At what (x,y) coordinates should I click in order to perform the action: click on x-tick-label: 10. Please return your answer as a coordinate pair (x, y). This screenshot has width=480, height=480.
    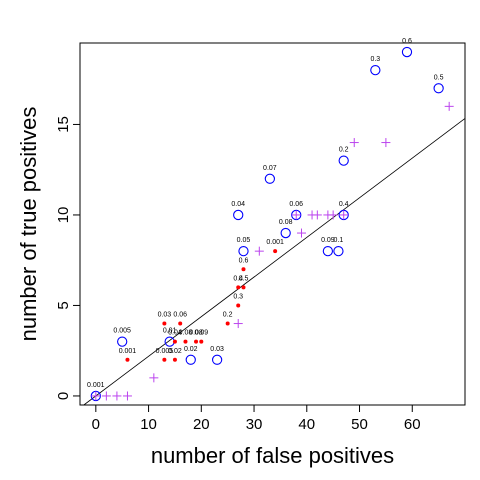
    Looking at the image, I should click on (148, 424).